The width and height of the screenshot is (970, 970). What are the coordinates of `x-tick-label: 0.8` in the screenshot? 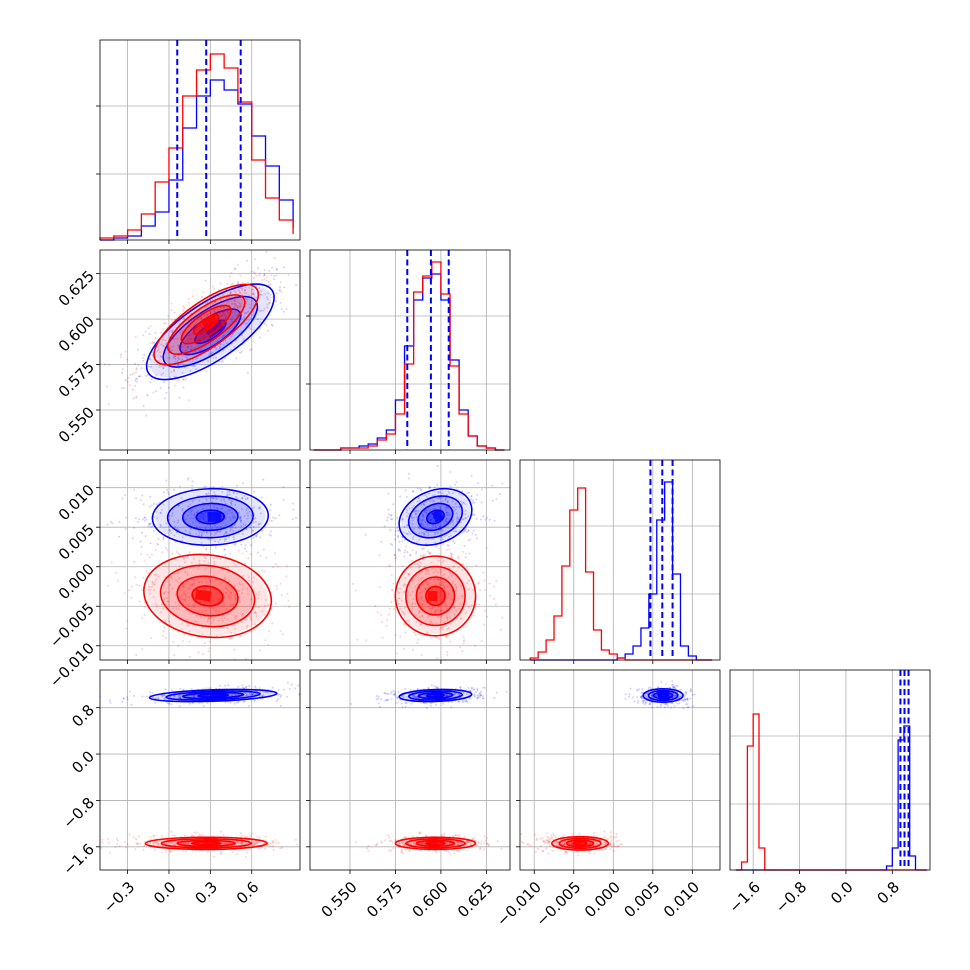 It's located at (888, 893).